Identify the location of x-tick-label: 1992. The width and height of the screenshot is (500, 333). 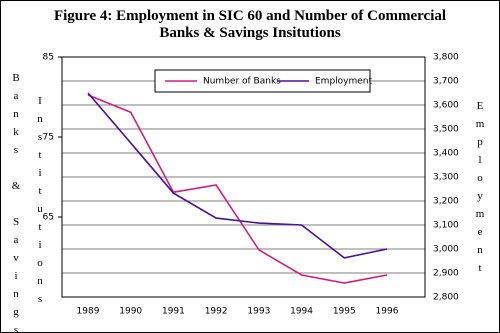
(216, 312).